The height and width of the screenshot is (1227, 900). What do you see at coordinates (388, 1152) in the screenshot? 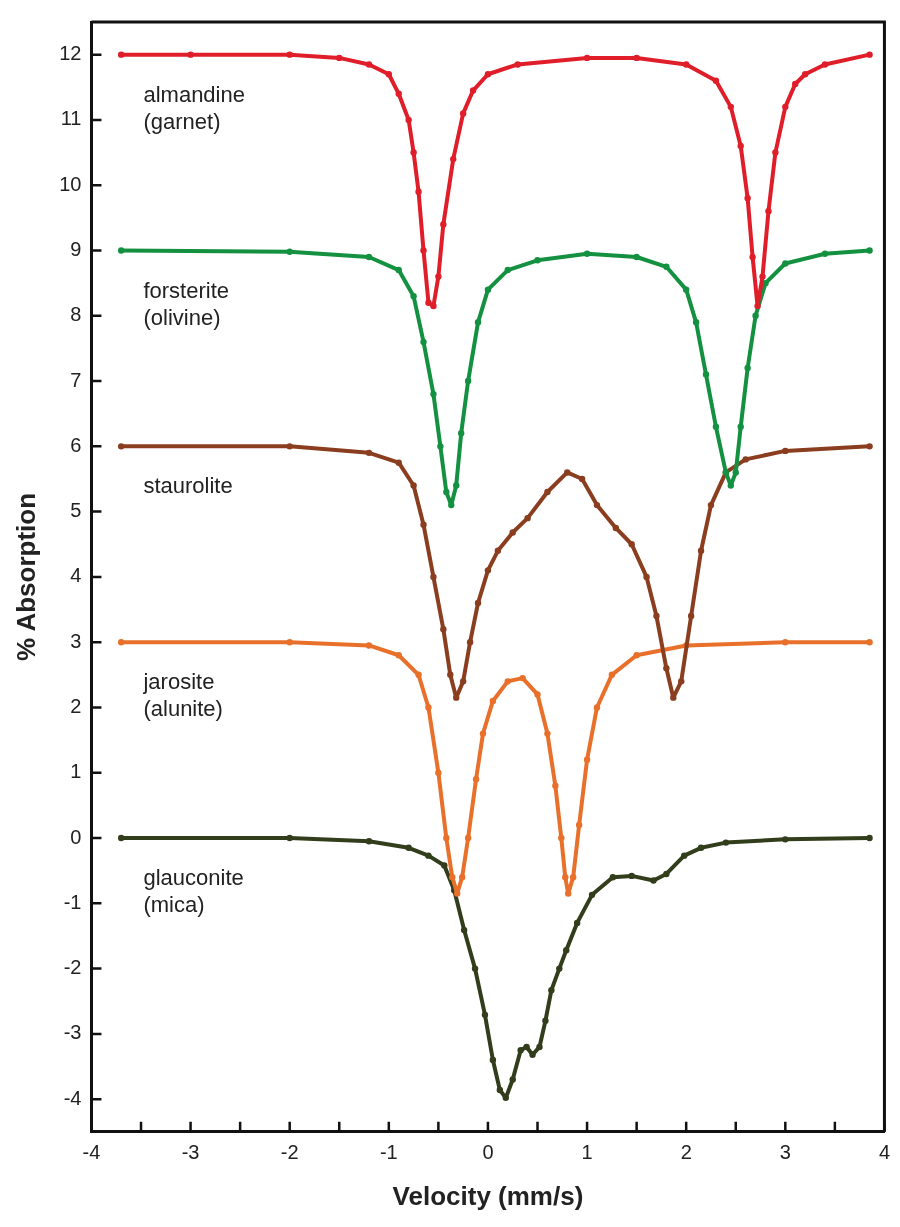
I see `x-tick-label: -1` at bounding box center [388, 1152].